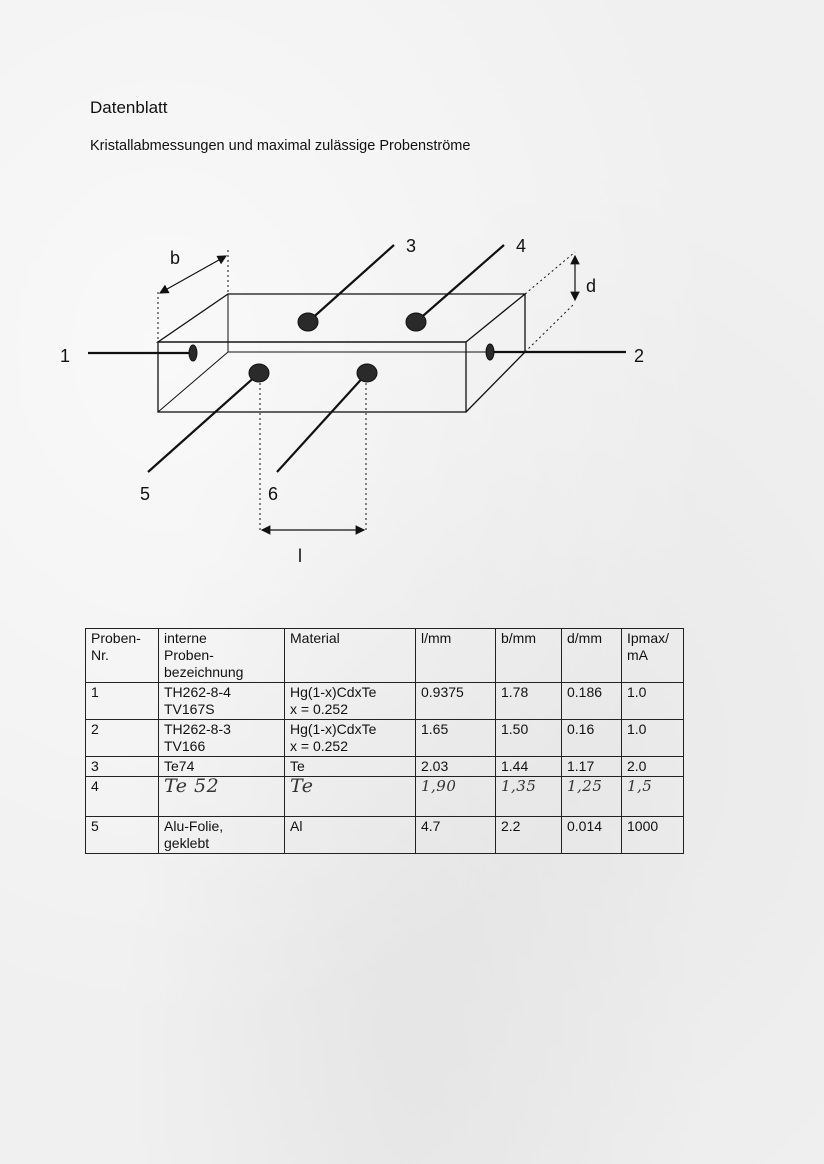 This screenshot has width=824, height=1164. I want to click on dimension-guides, so click(366, 390).